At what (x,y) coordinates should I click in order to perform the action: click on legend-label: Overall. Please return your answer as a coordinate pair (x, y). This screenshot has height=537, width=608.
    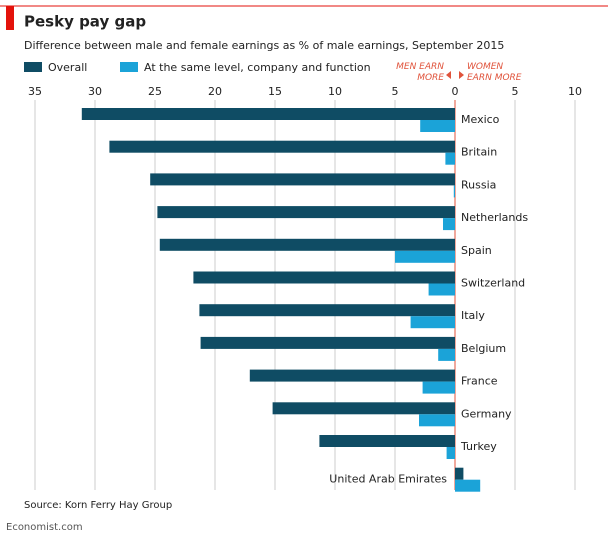
    Looking at the image, I should click on (67, 67).